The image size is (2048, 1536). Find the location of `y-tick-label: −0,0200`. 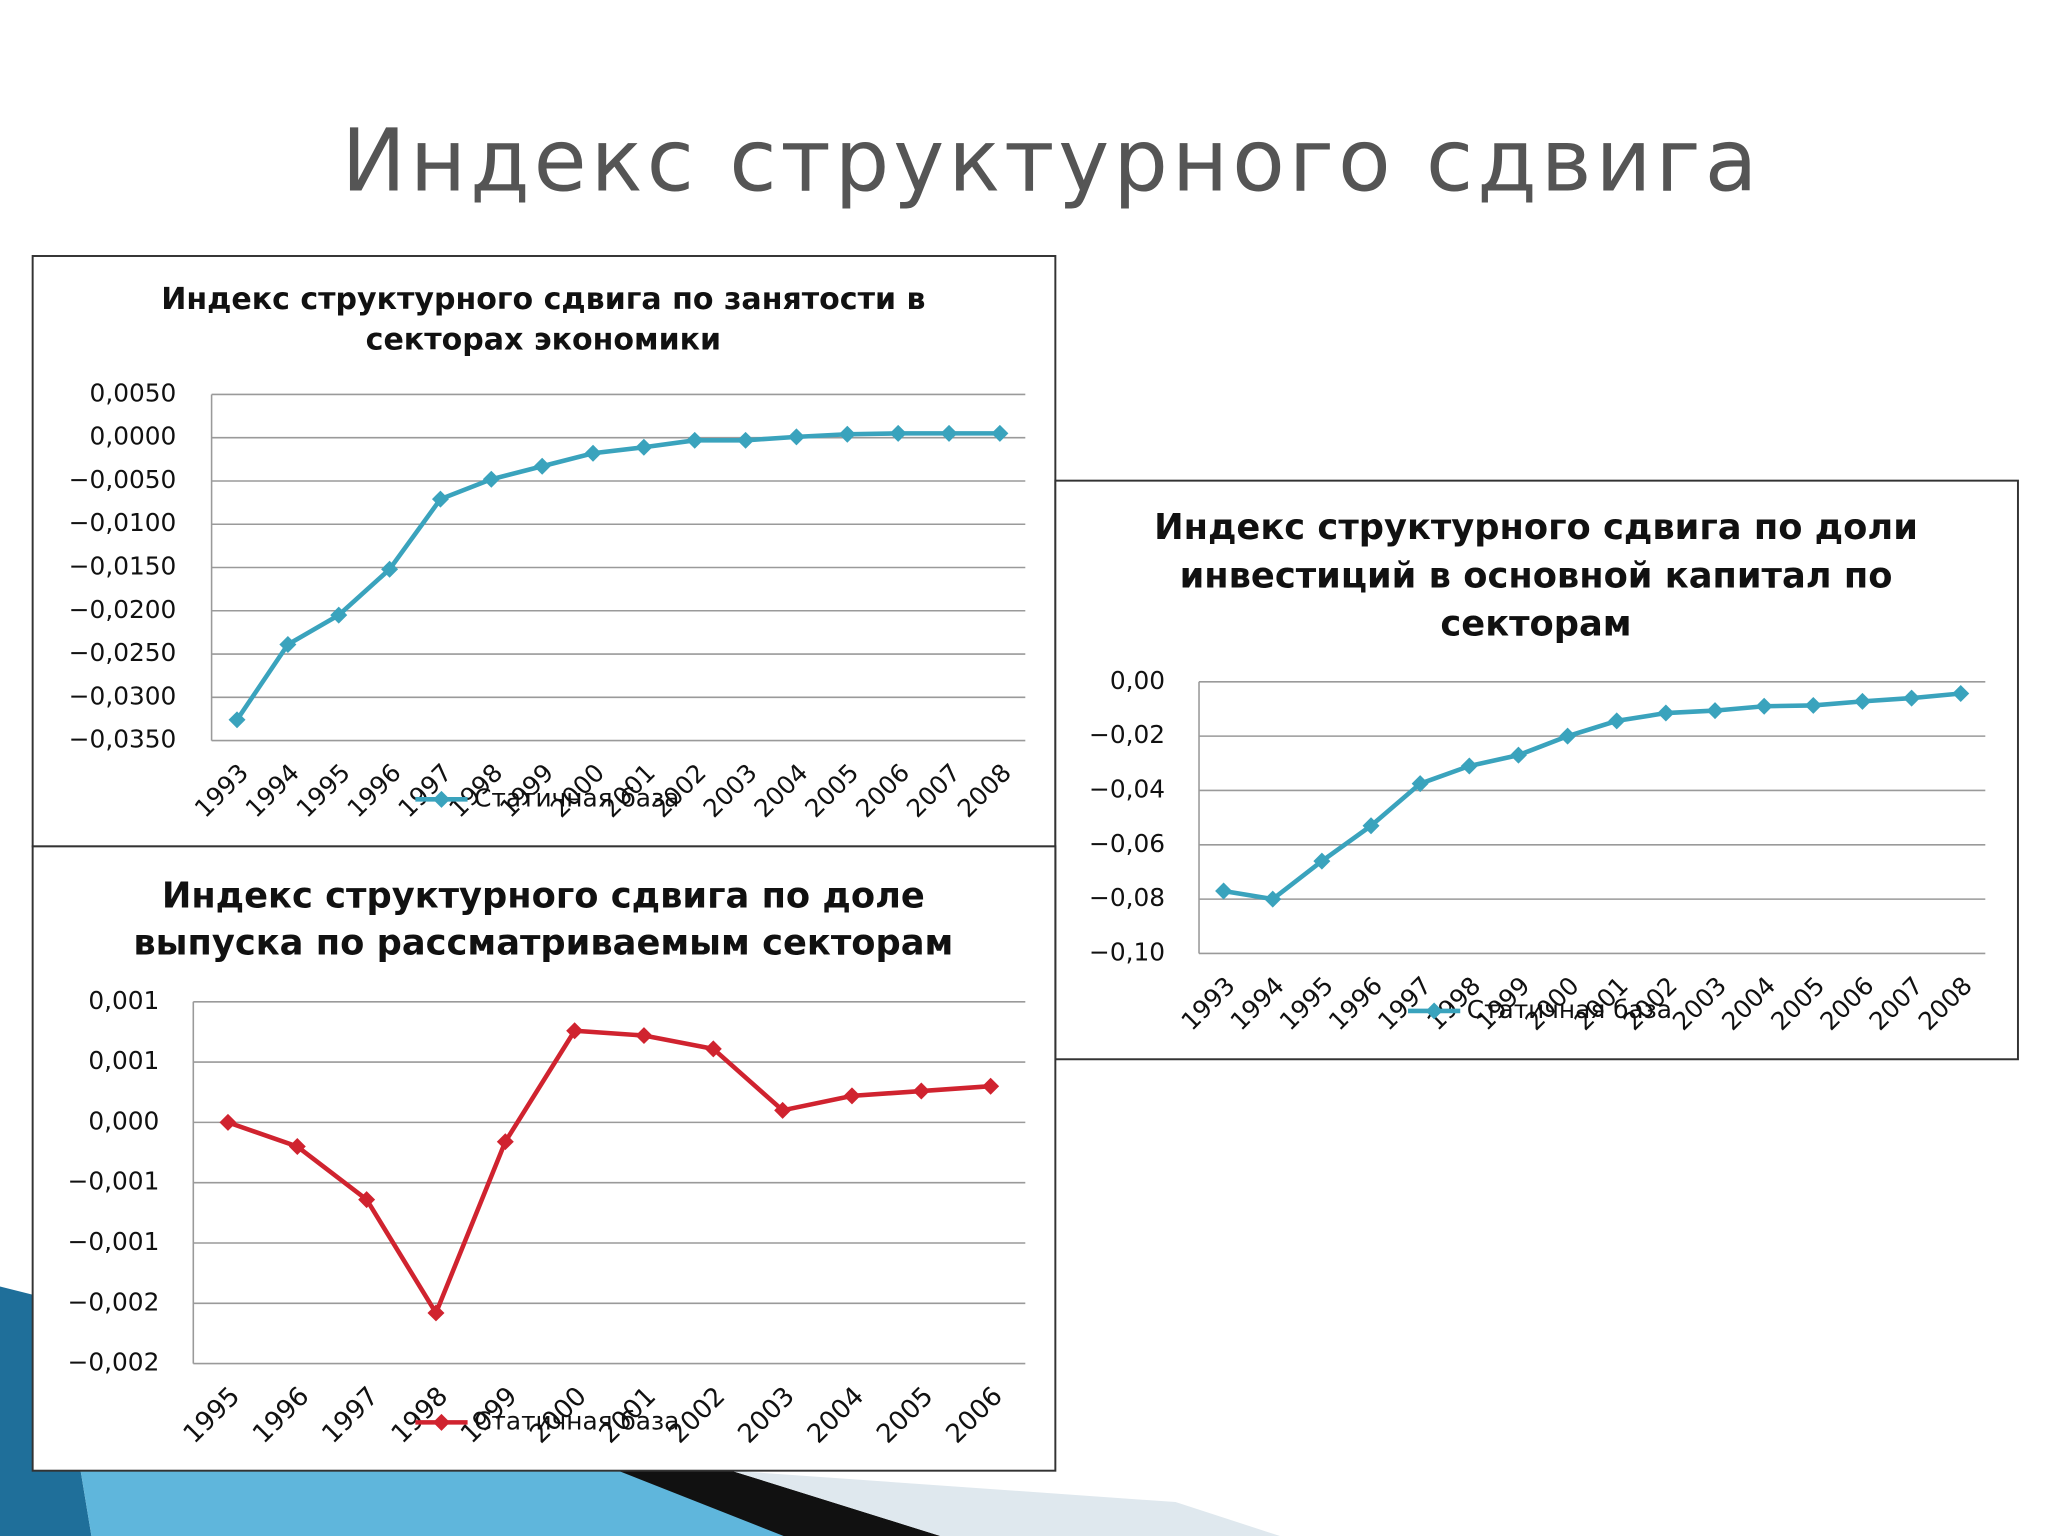

y-tick-label: −0,0200 is located at coordinates (123, 609).